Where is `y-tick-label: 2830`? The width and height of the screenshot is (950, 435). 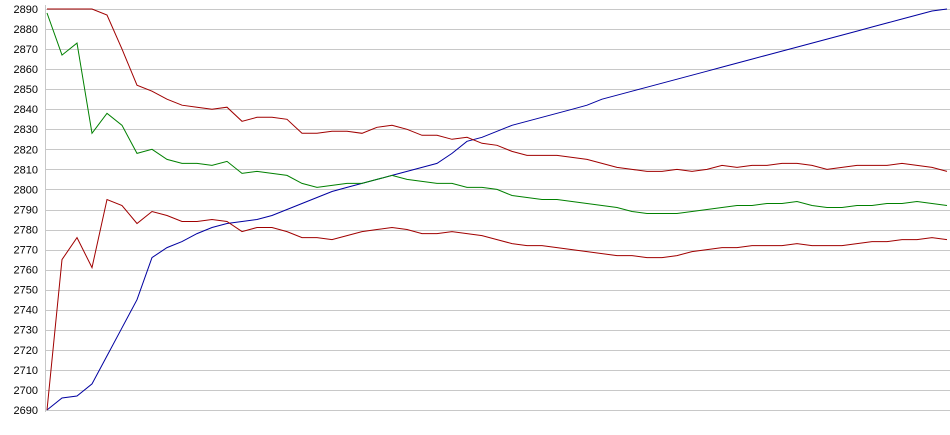 y-tick-label: 2830 is located at coordinates (26, 130).